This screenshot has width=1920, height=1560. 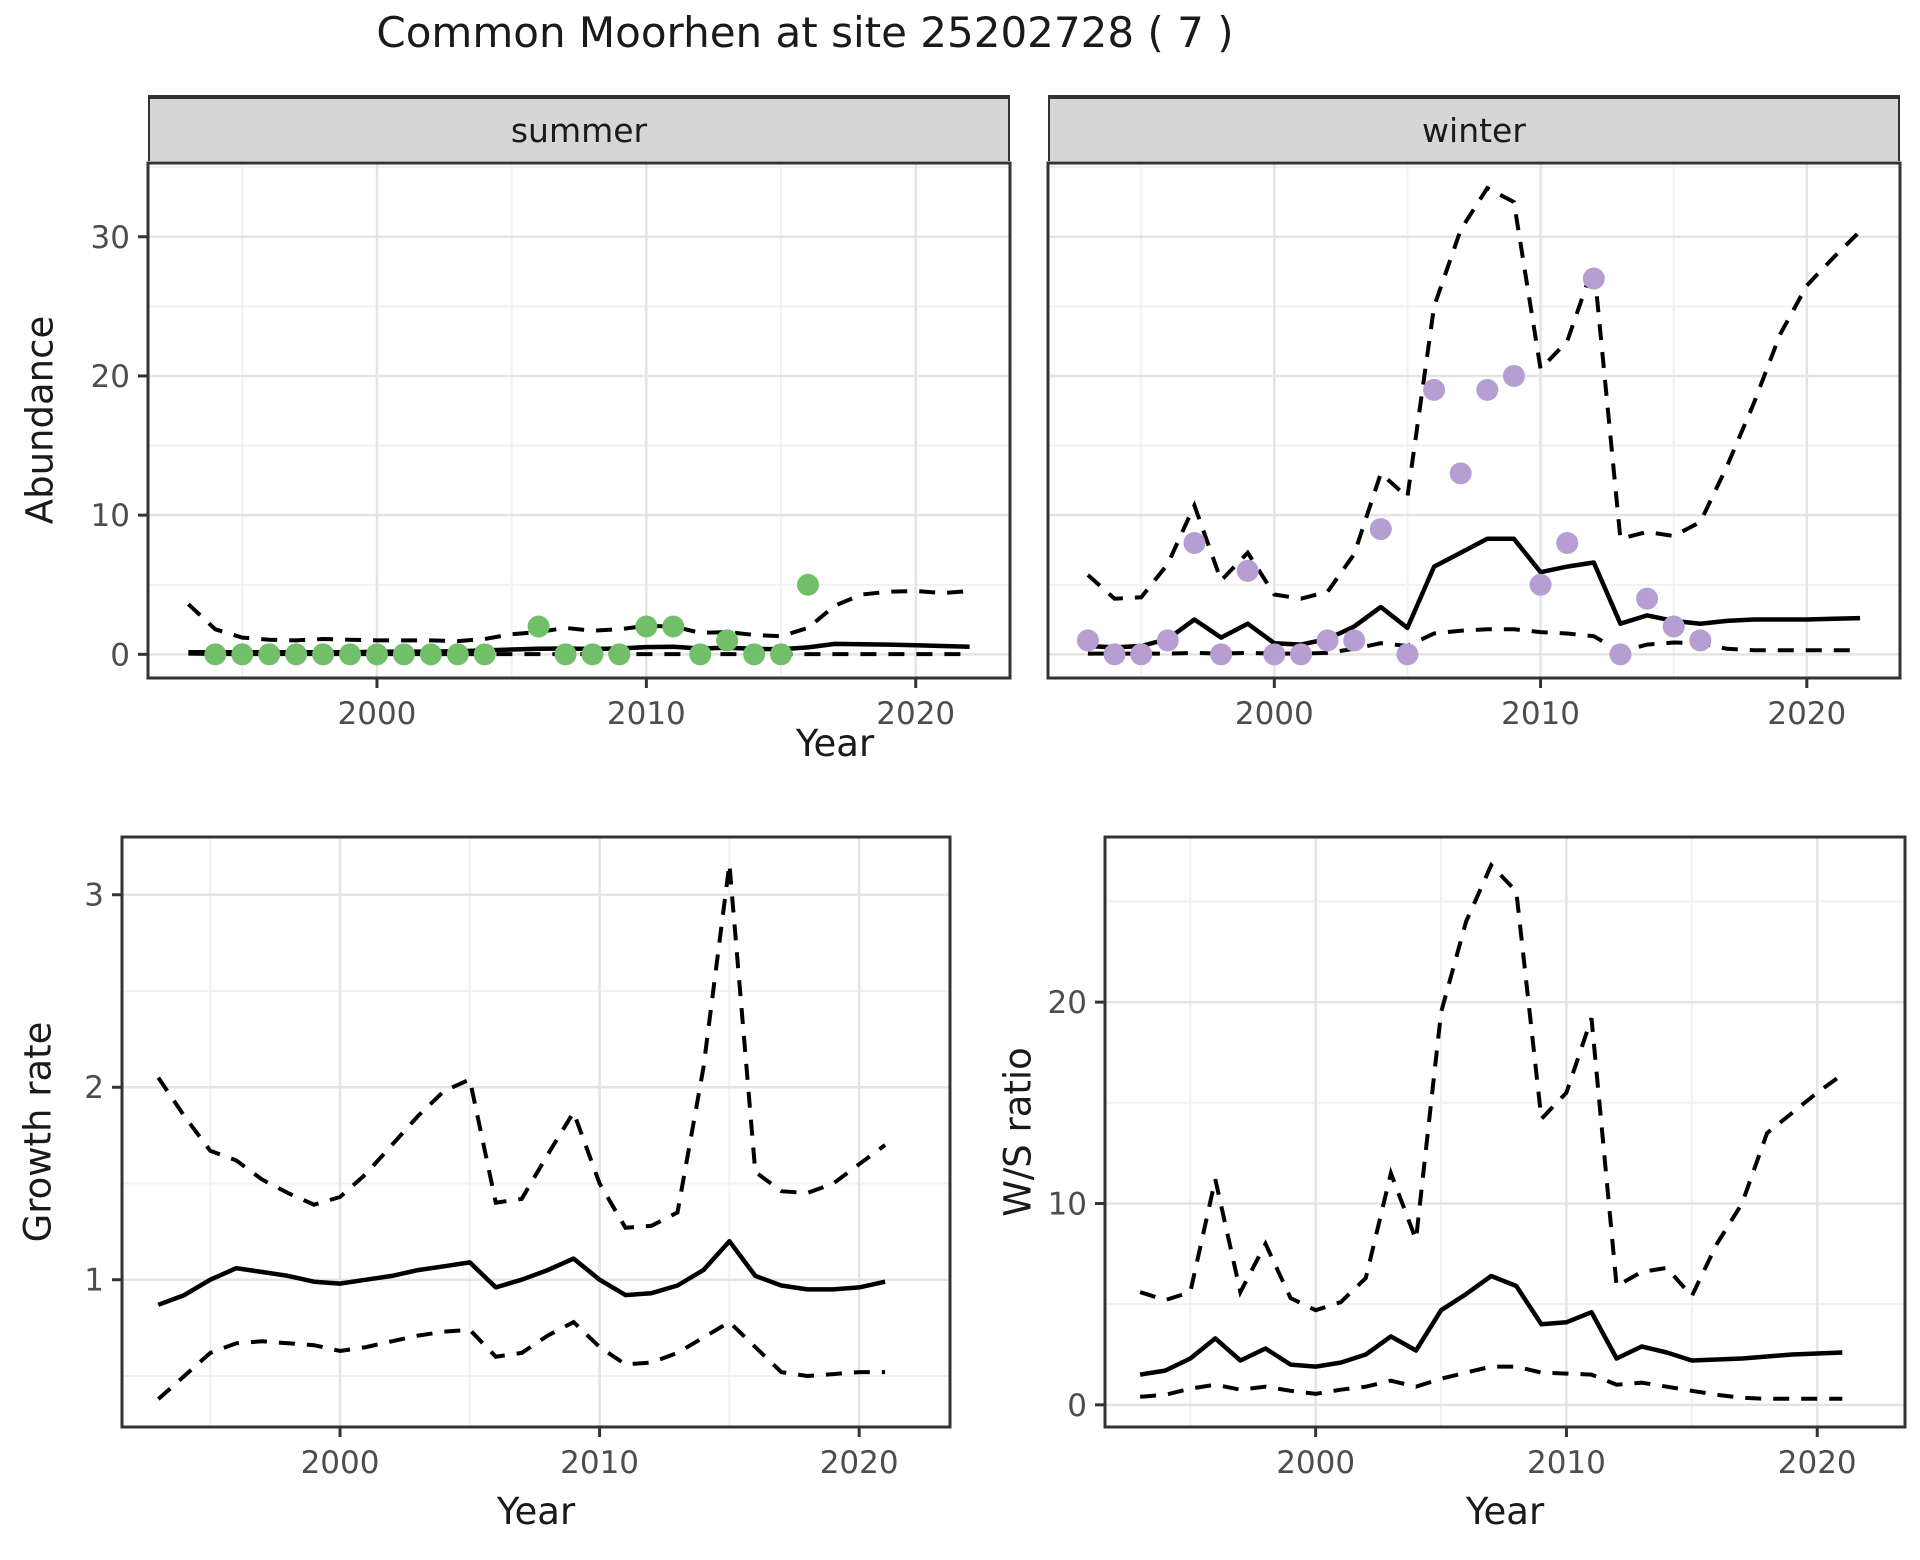 I want to click on y-axis-title-ws-ratio: W/S ratio, so click(x=1018, y=1132).